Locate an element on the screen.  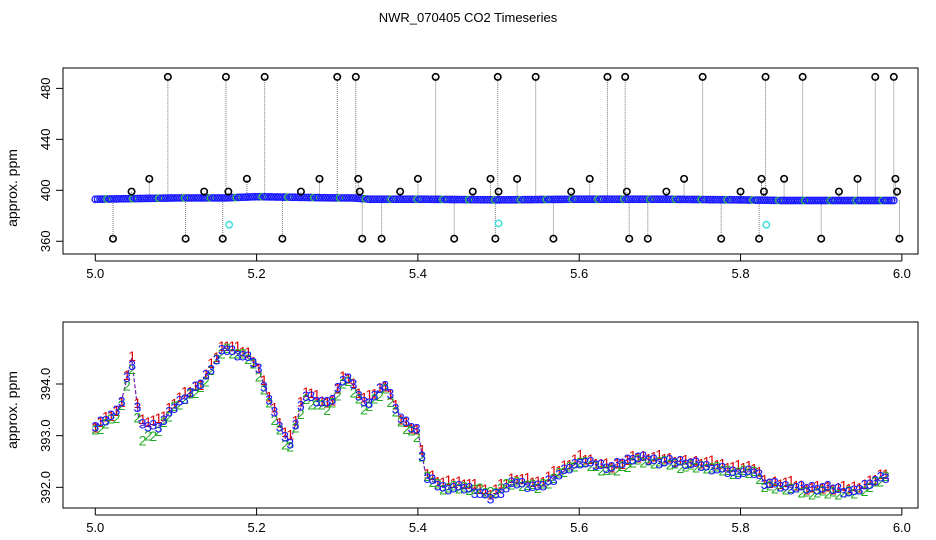
top-x-tick-label: 5.2 is located at coordinates (257, 273).